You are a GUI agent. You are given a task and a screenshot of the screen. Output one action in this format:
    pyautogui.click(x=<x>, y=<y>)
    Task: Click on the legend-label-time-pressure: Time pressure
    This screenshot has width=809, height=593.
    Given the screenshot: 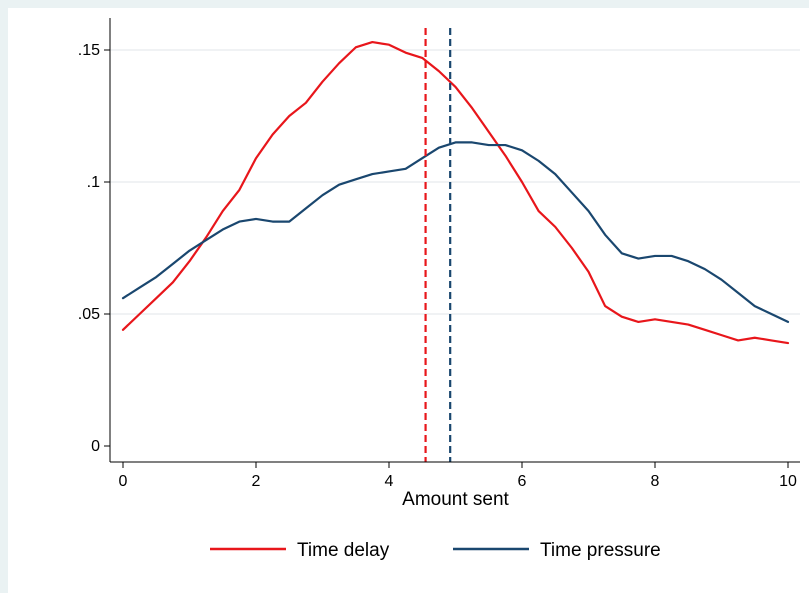 What is the action you would take?
    pyautogui.click(x=600, y=550)
    